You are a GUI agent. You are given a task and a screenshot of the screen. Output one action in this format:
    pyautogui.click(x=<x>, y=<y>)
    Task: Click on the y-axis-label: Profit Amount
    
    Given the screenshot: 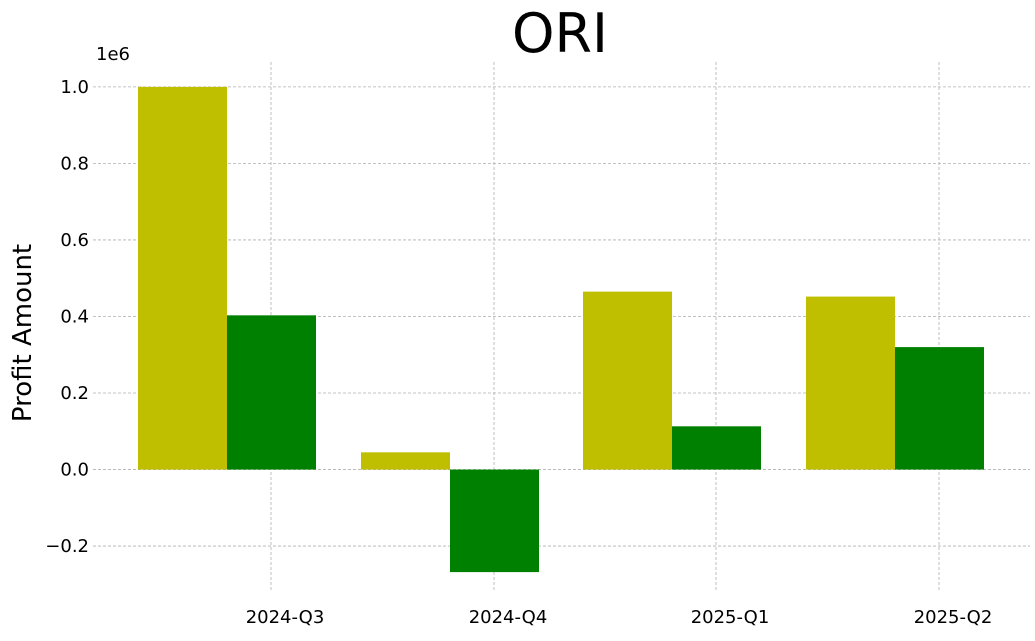 What is the action you would take?
    pyautogui.click(x=23, y=333)
    